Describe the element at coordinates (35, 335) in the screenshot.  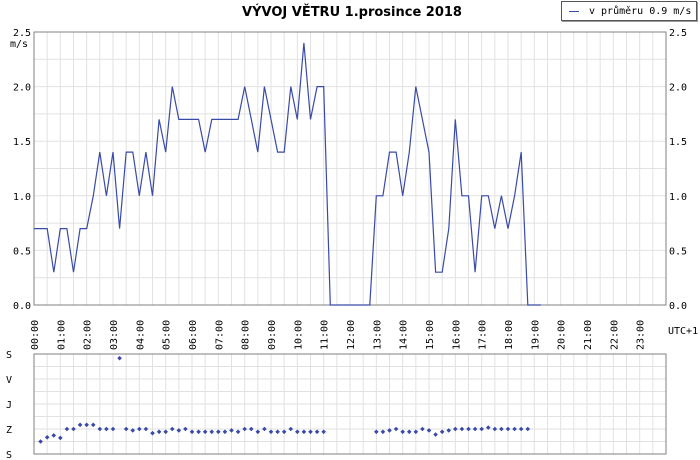
I see `x-tick-label: 00:00` at that location.